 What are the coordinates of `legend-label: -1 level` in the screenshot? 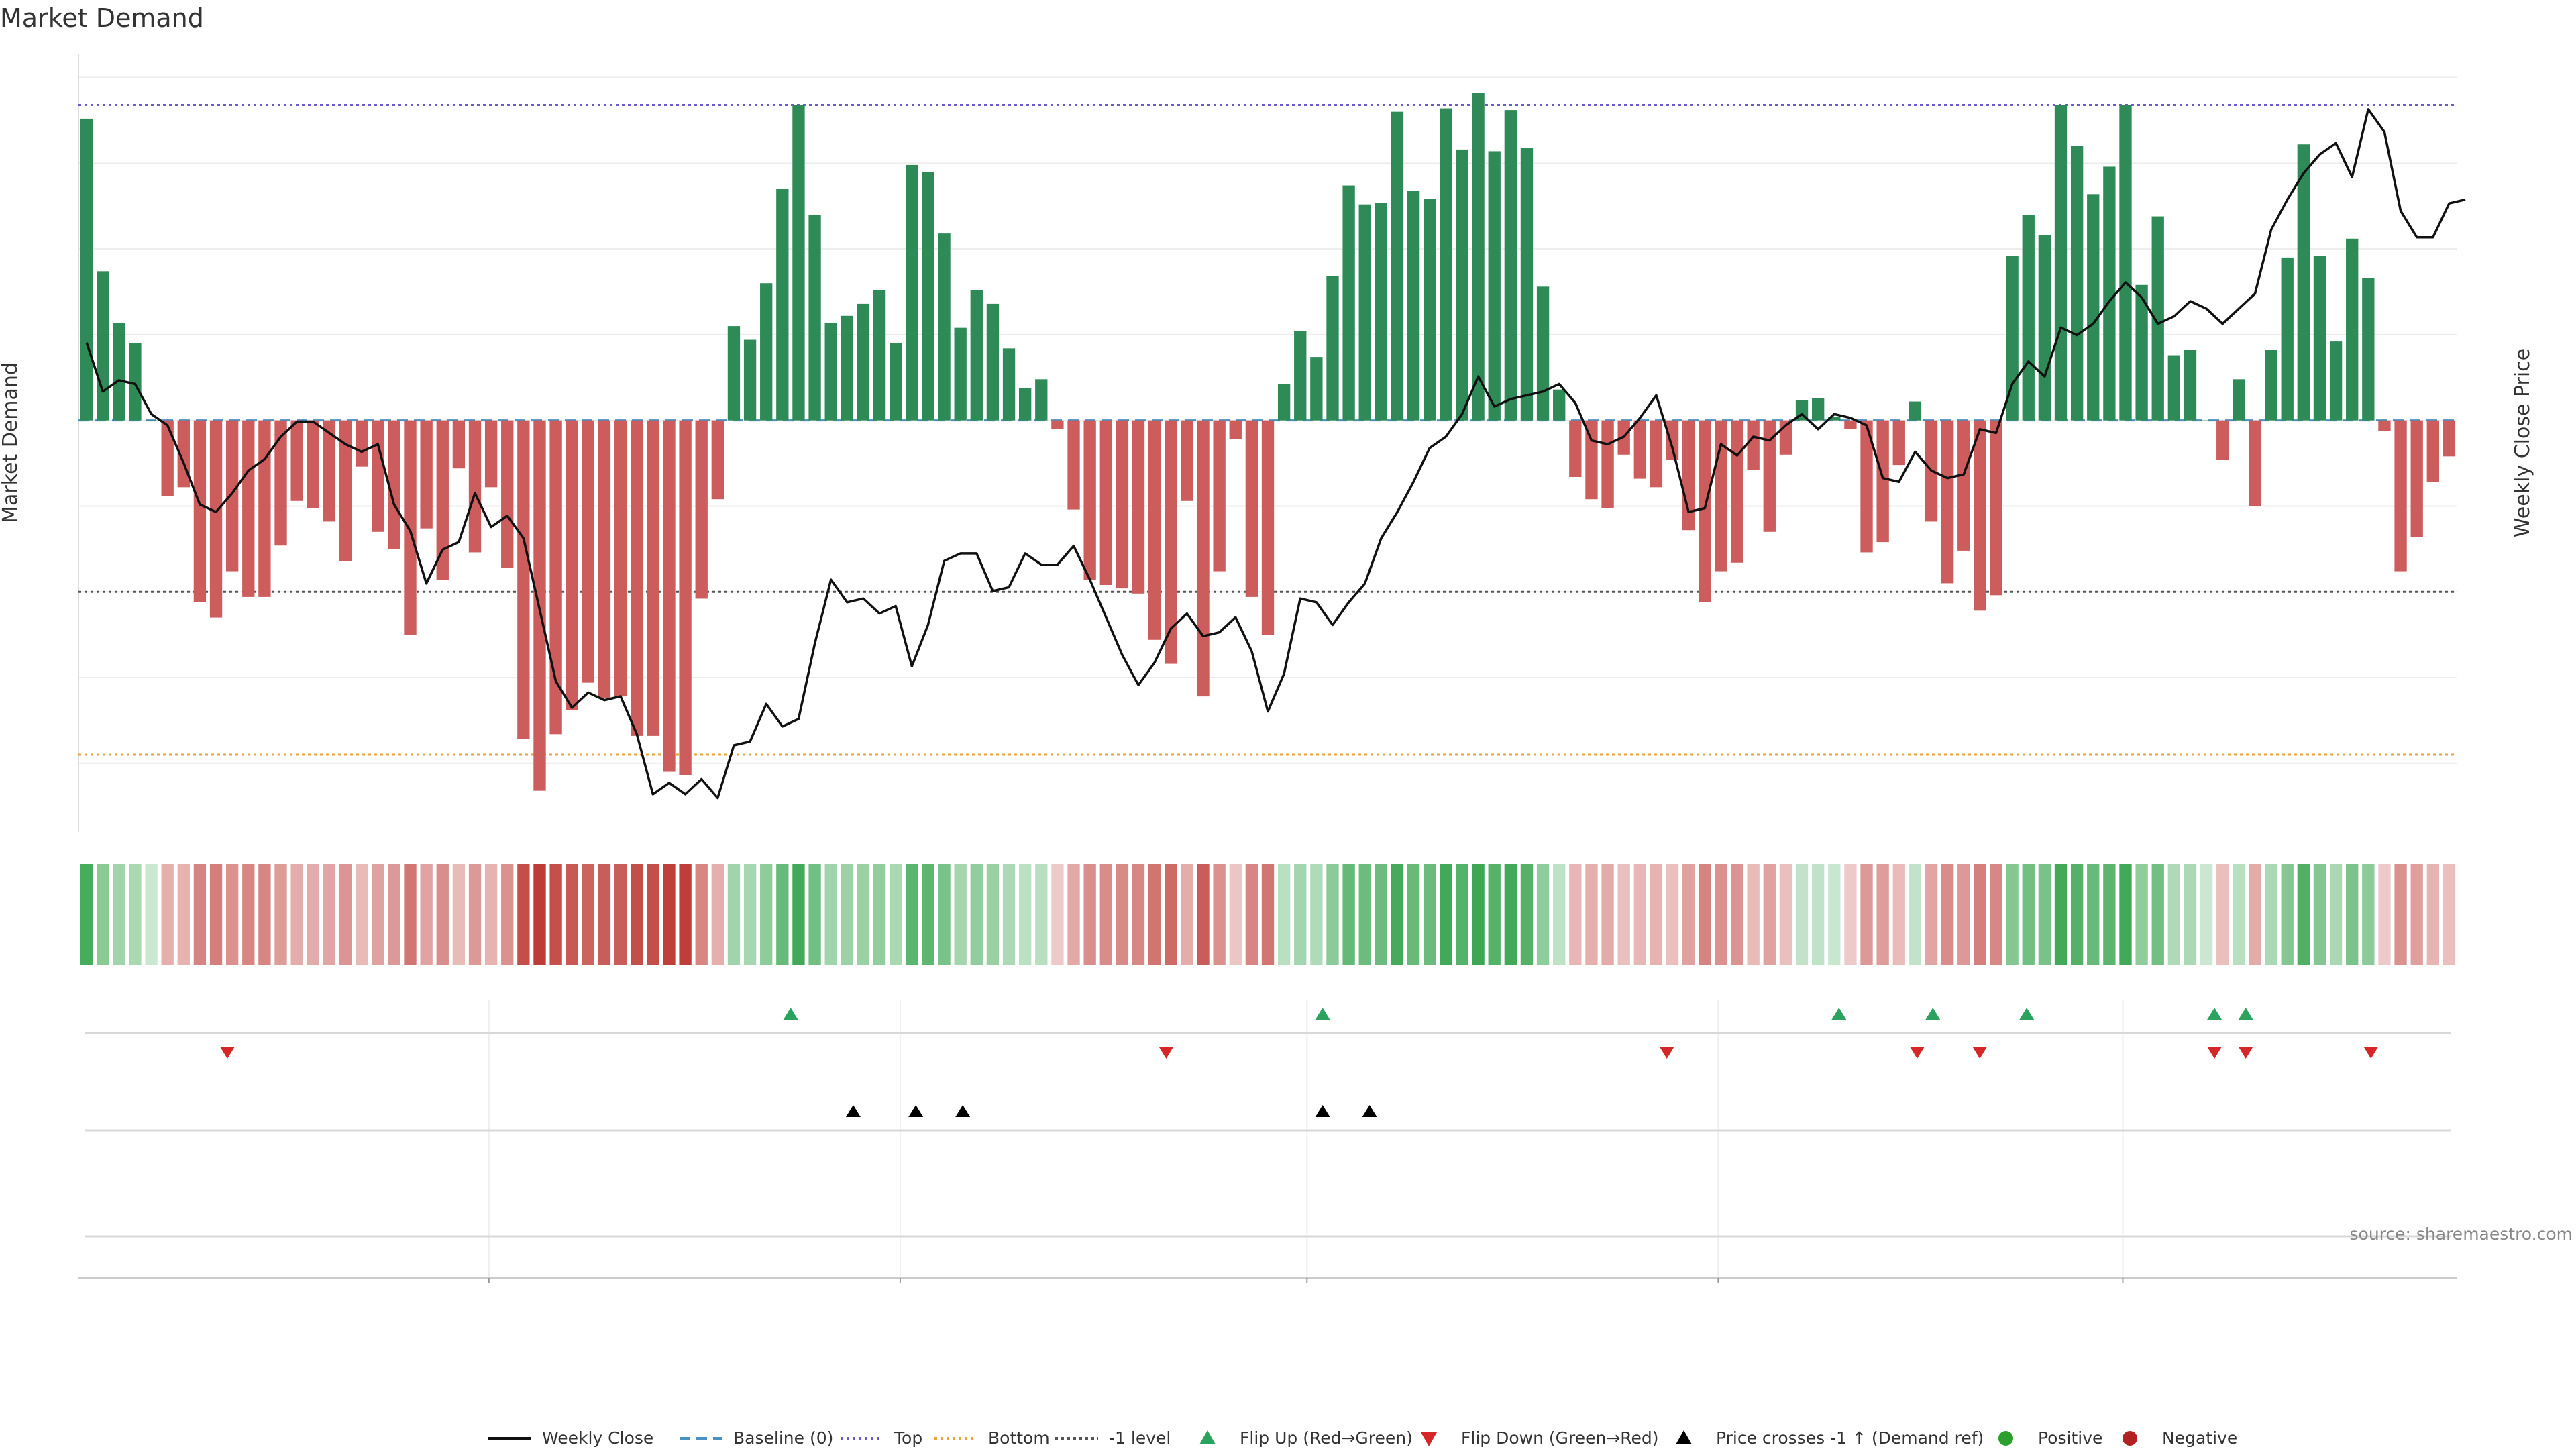 It's located at (1140, 1438).